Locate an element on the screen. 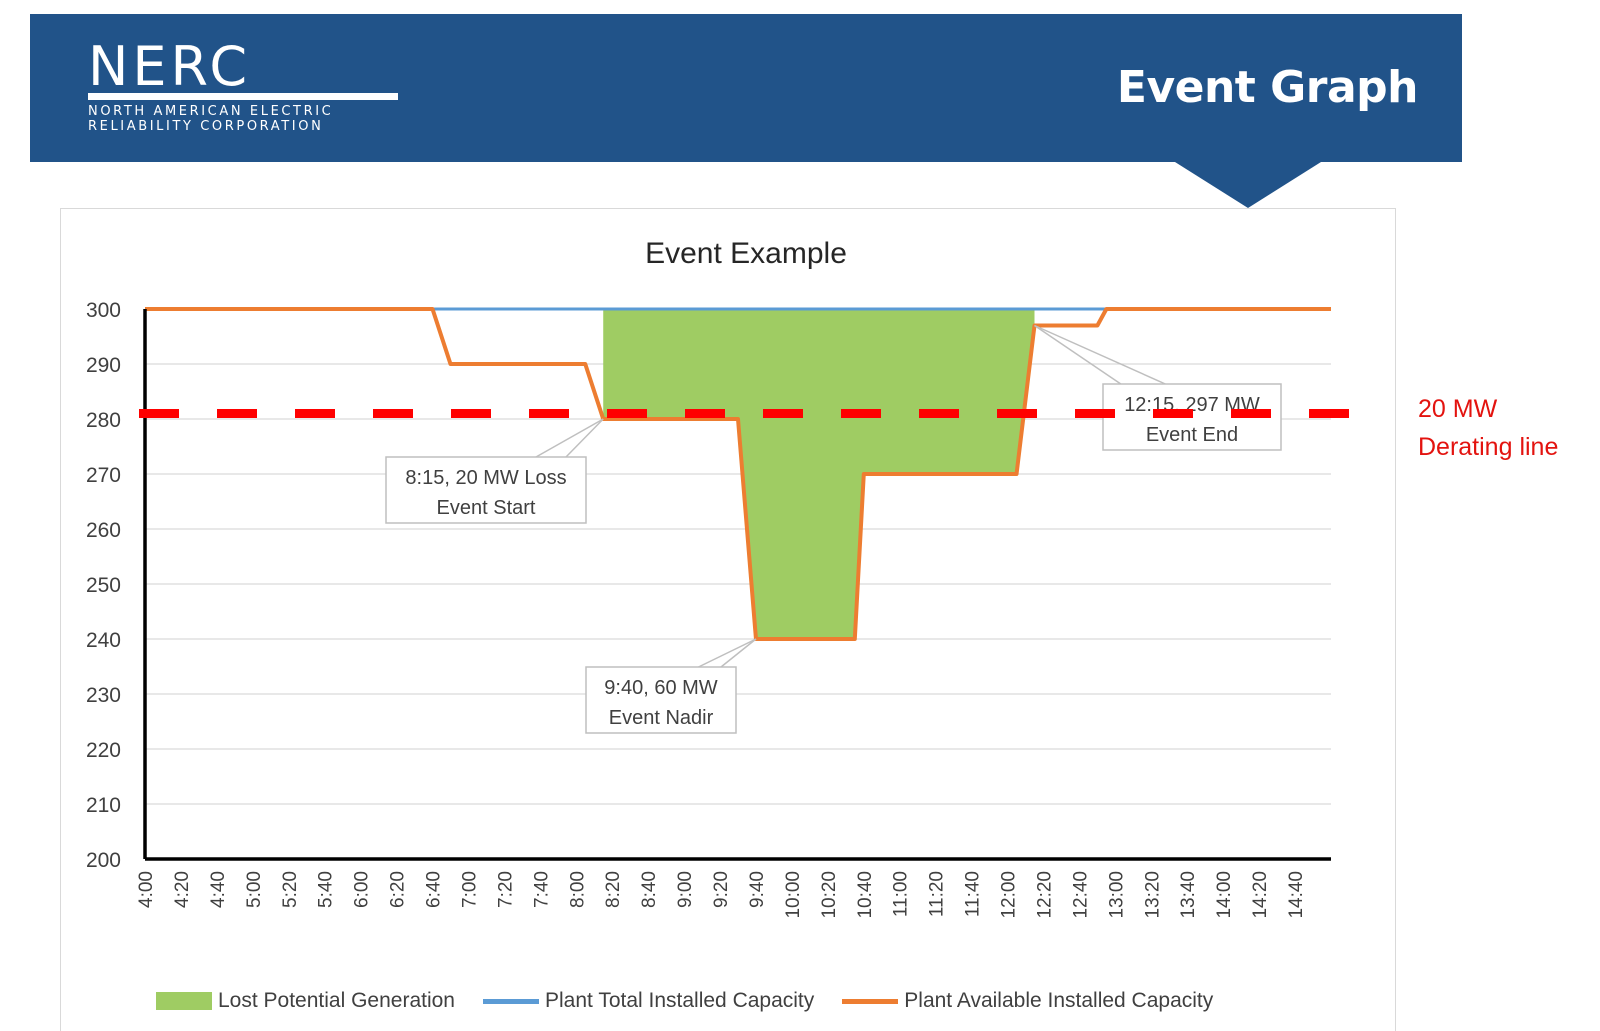 The width and height of the screenshot is (1600, 1031). y-tick-label-240: 240 is located at coordinates (103, 640).